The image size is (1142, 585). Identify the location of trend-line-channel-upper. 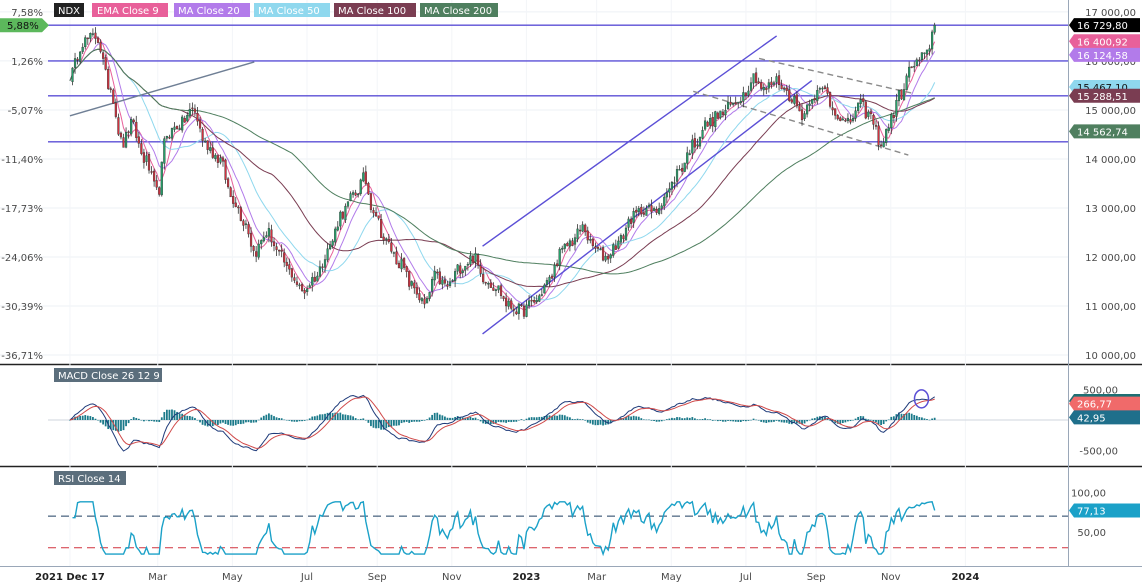
(630, 141).